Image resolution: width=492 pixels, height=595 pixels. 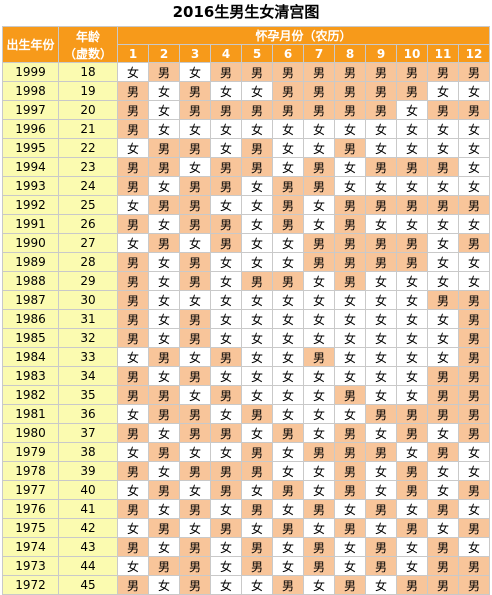 I want to click on age-cell: 35, so click(x=88, y=395).